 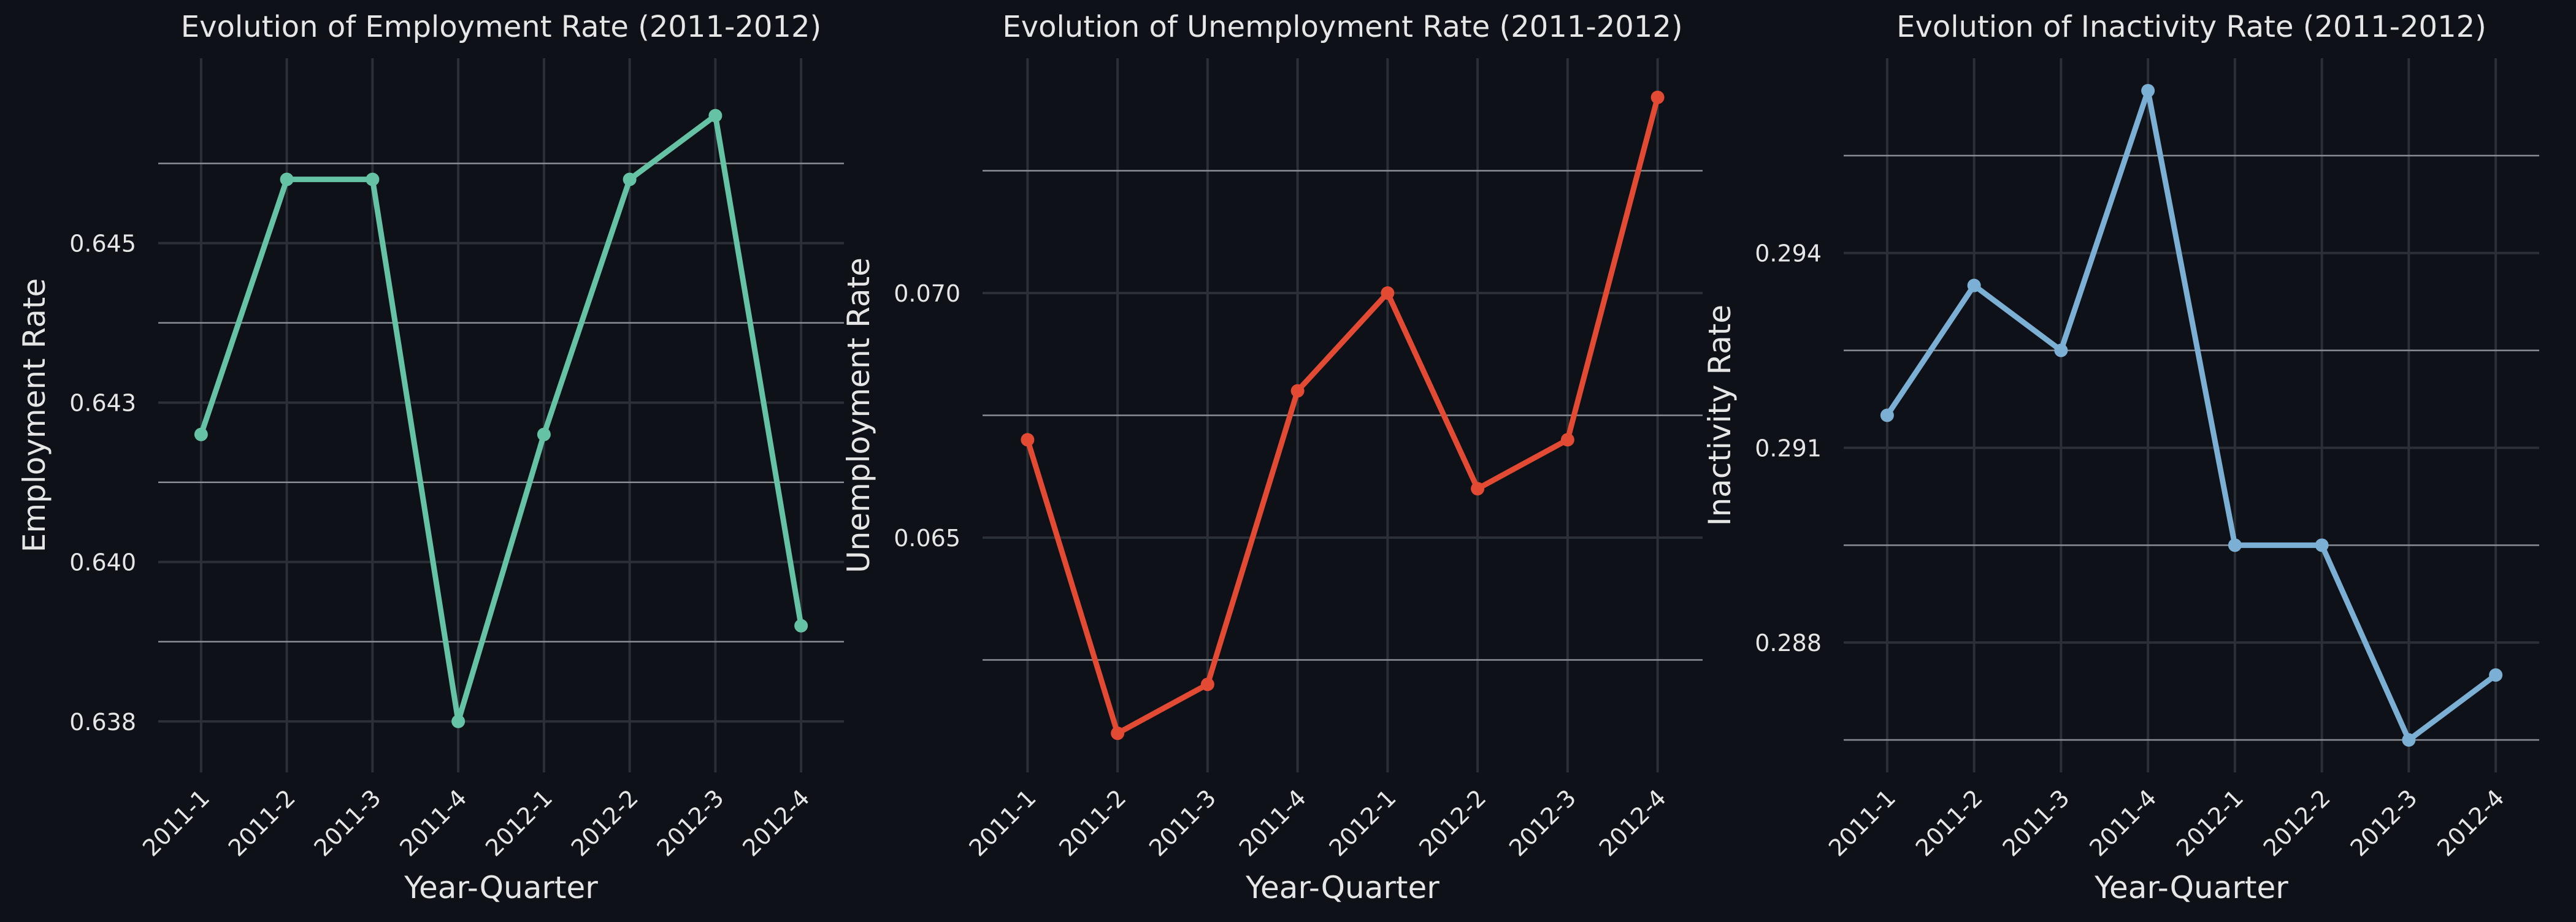 I want to click on panel-2-xtick-label: 2012-4, so click(x=1632, y=822).